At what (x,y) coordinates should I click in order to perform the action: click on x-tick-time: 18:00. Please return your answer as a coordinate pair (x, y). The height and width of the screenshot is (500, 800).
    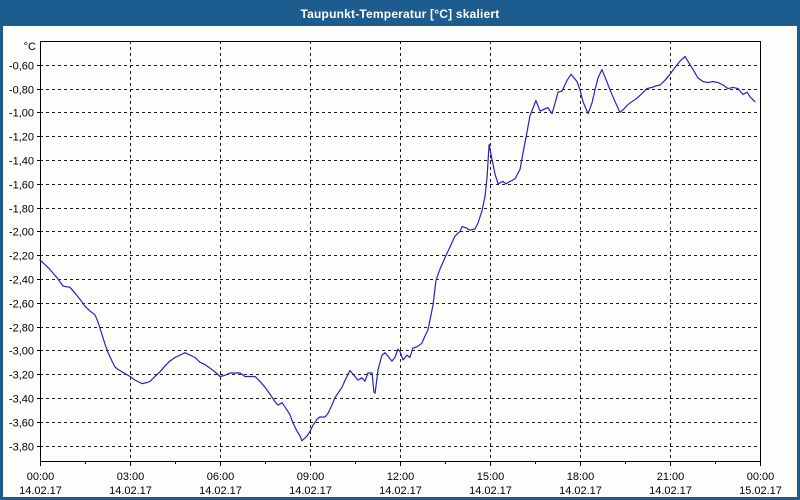
    Looking at the image, I should click on (581, 477).